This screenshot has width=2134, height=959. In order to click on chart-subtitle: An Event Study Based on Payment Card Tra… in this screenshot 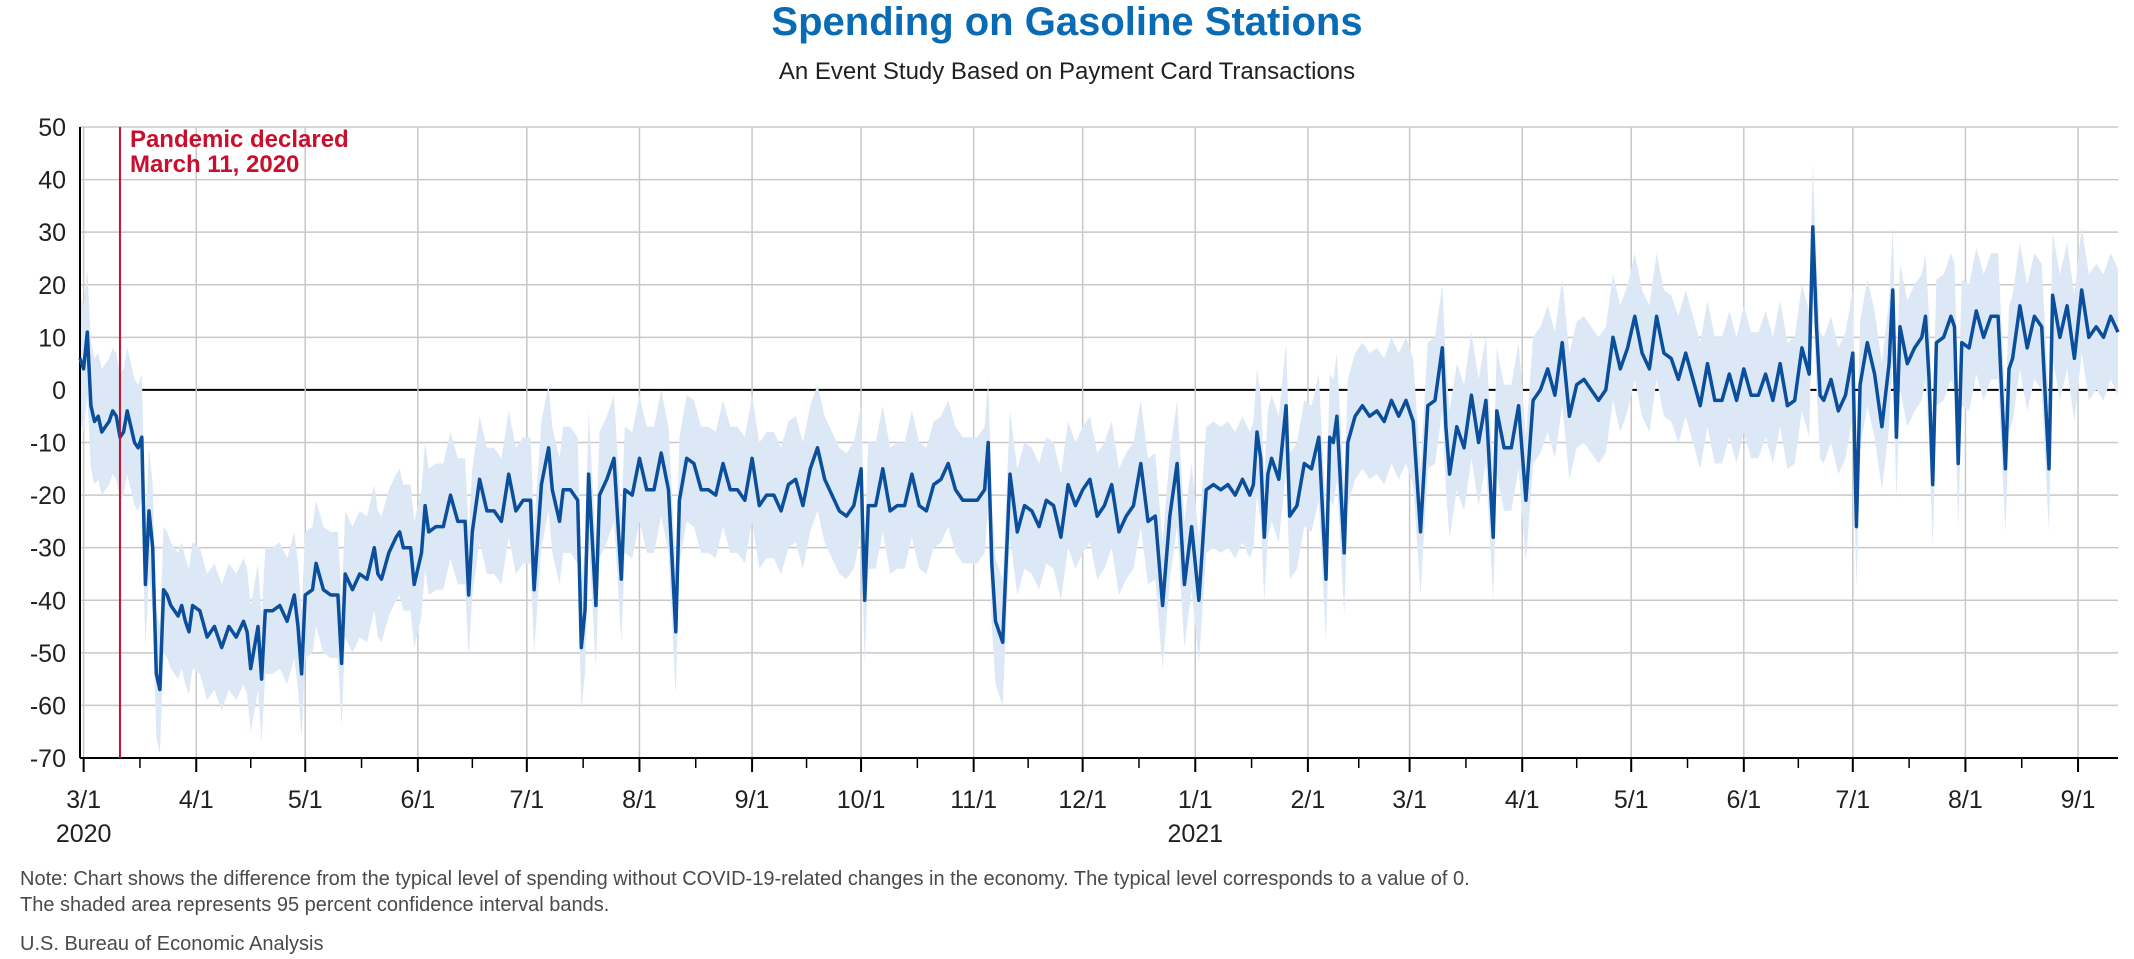, I will do `click(1067, 71)`.